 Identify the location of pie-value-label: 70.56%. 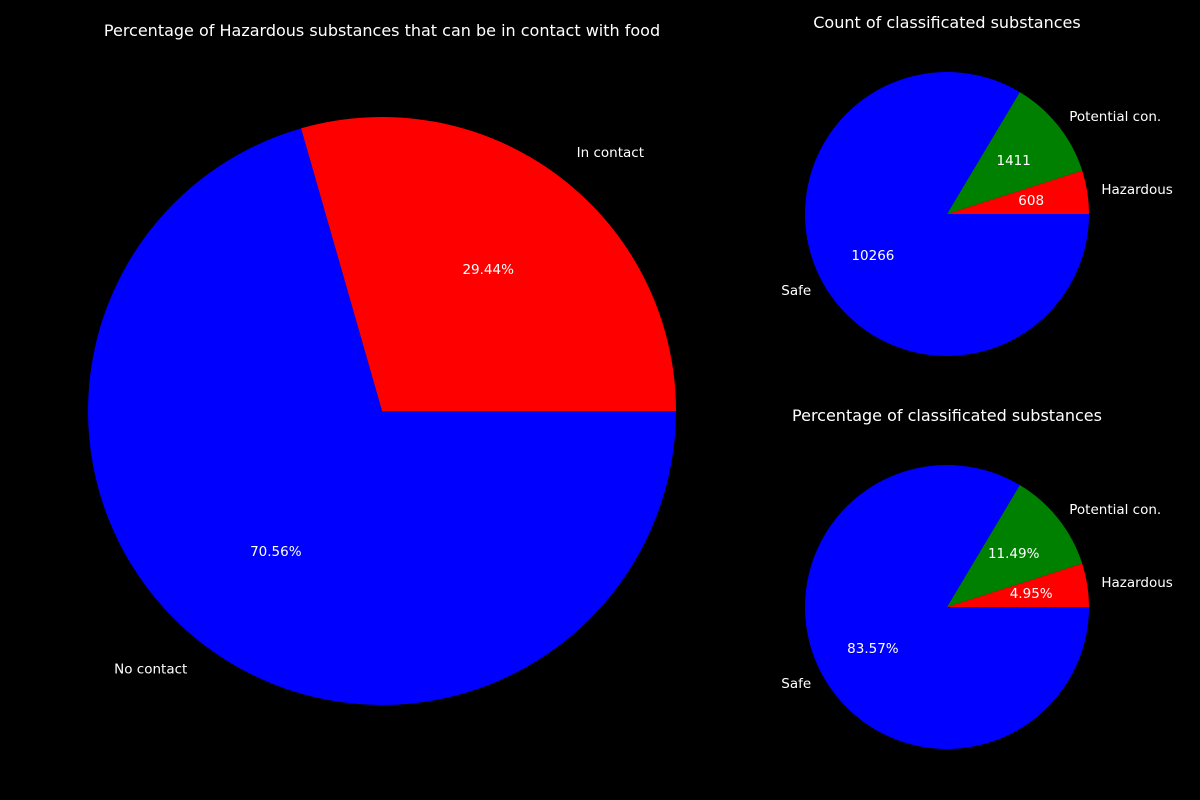
(276, 552).